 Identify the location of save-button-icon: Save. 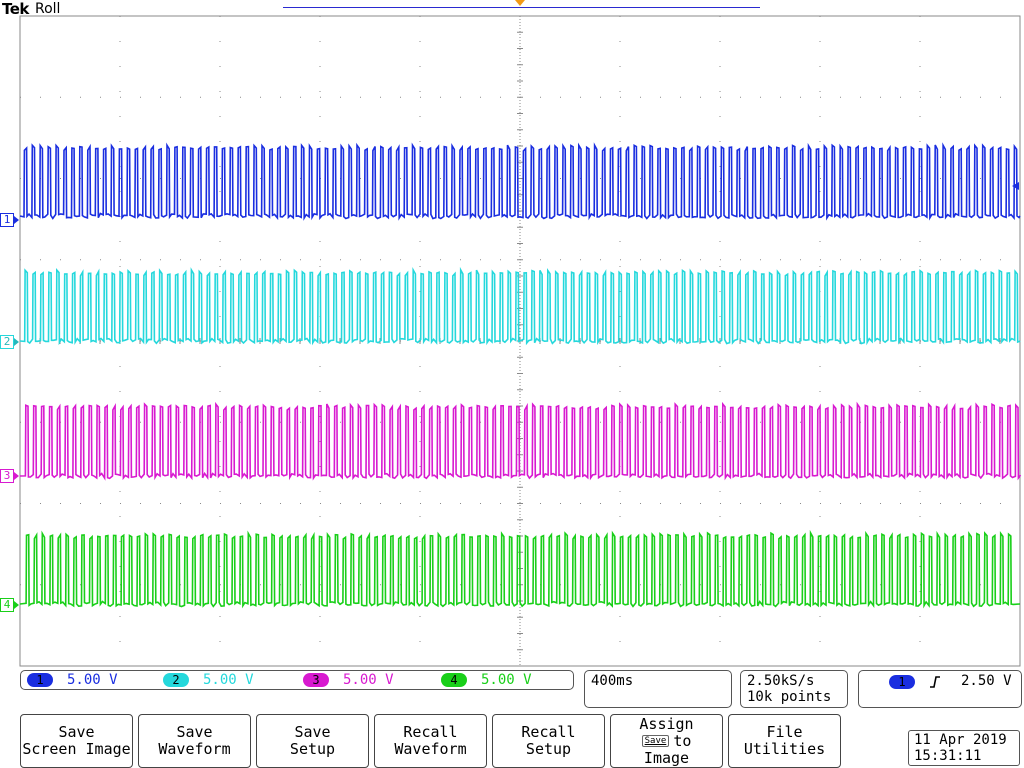
(655, 741).